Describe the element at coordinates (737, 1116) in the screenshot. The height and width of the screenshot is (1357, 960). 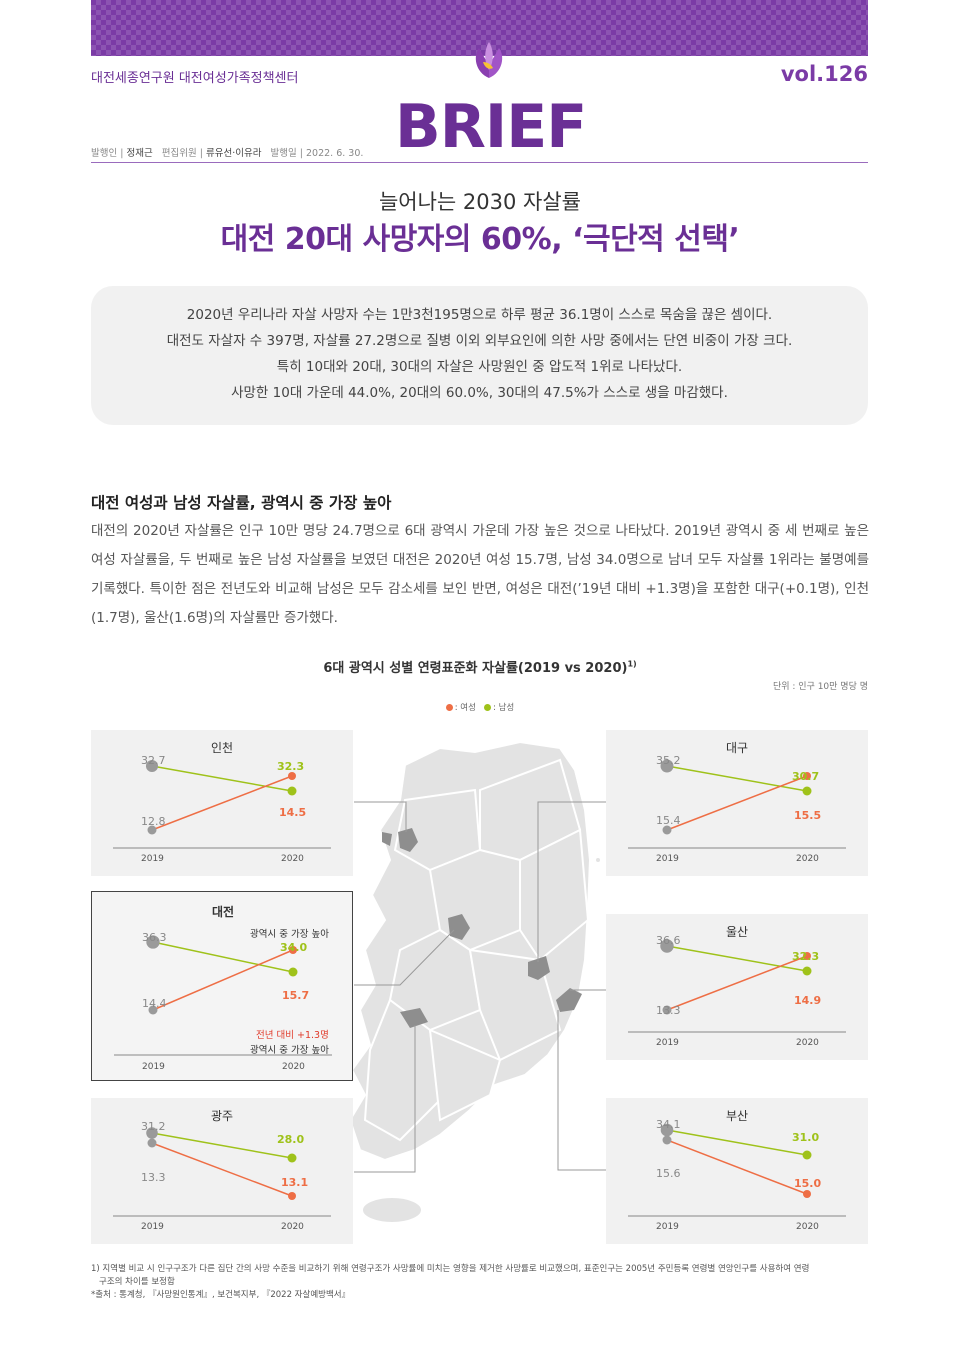
I see `city-name: 부산` at that location.